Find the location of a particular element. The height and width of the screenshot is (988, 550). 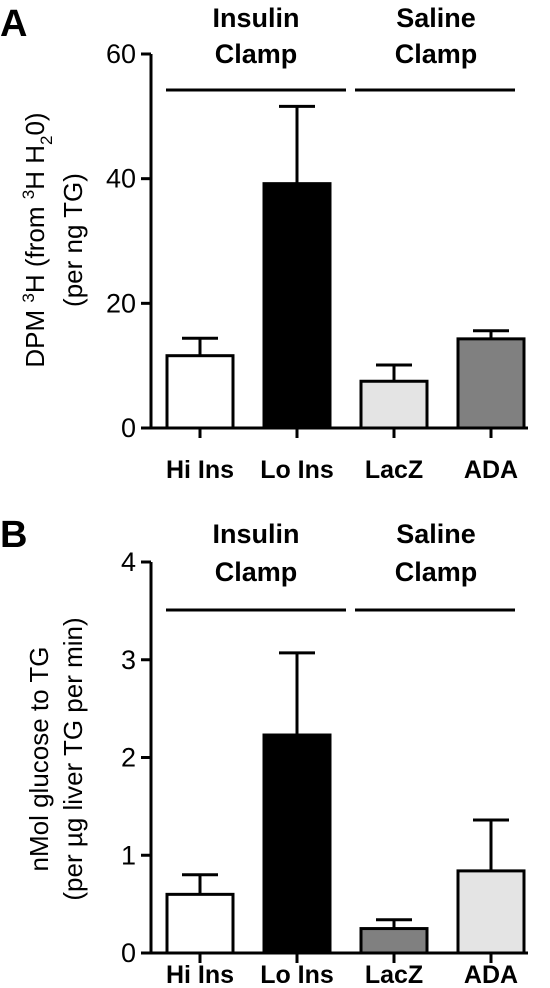

y-axis-label-line2: (per ng TG) is located at coordinates (73, 240).